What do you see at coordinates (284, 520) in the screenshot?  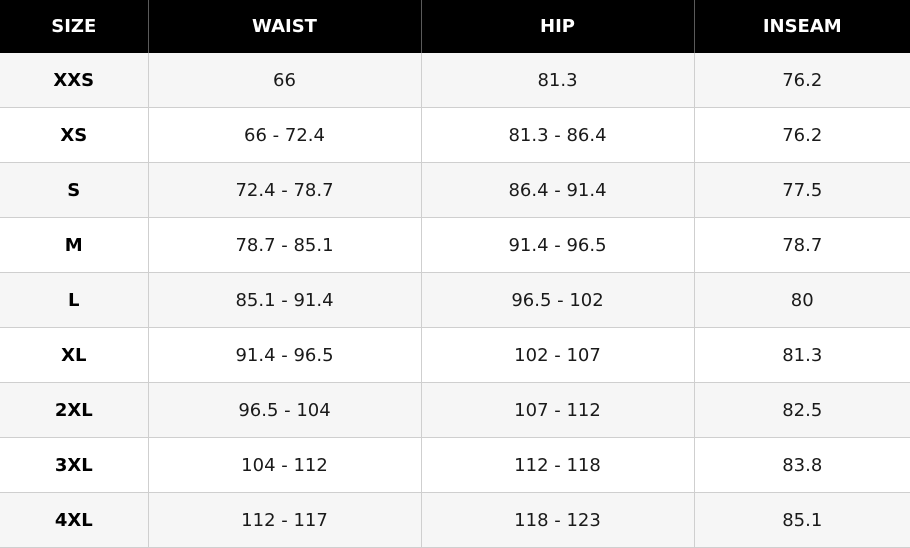 I see `waist-cell: 112 - 117` at bounding box center [284, 520].